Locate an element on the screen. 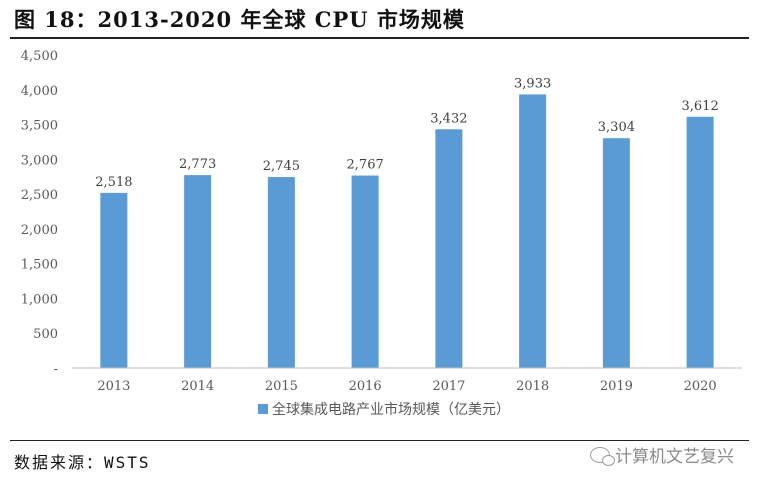 The width and height of the screenshot is (759, 481). y-tick-label: 2,000 is located at coordinates (39, 230).